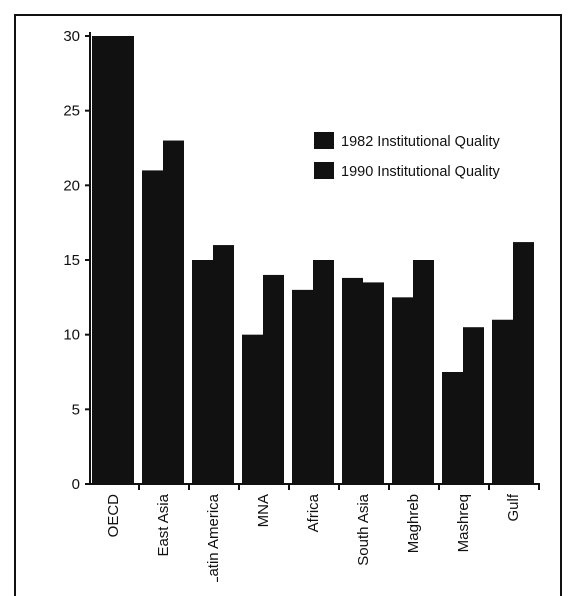 The height and width of the screenshot is (596, 573). What do you see at coordinates (463, 523) in the screenshot?
I see `x-tick-label: Mashreq` at bounding box center [463, 523].